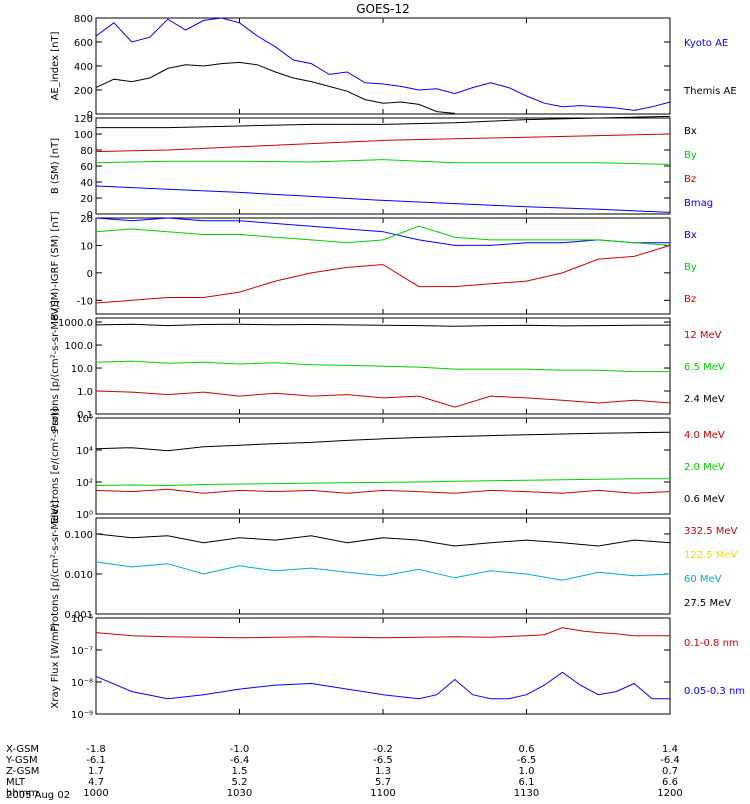  What do you see at coordinates (83, 119) in the screenshot?
I see `y-tick-label: 120` at bounding box center [83, 119].